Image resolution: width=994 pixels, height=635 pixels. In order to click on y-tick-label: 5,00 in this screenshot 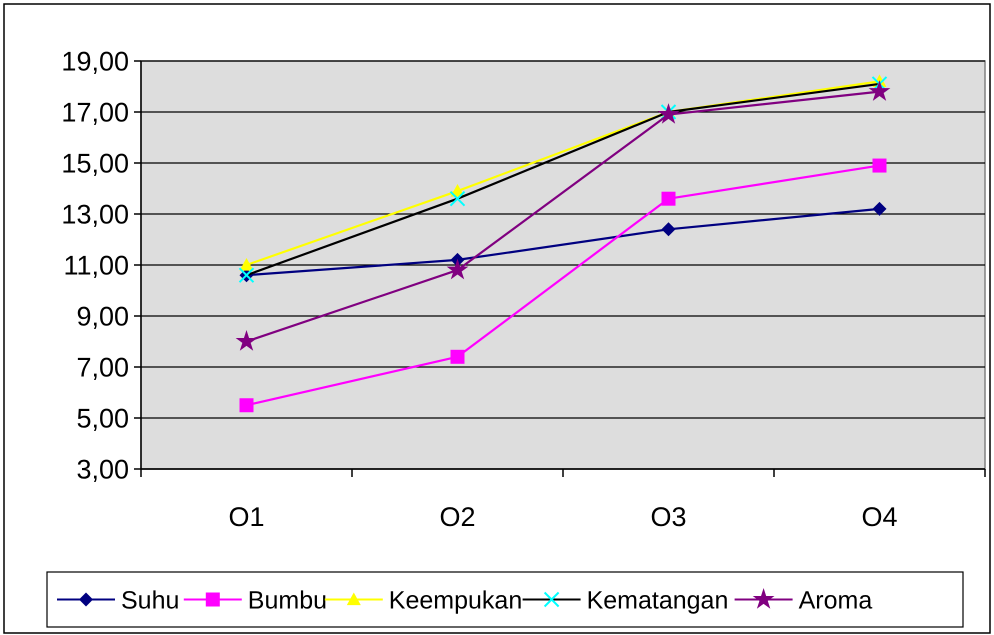, I will do `click(102, 418)`.